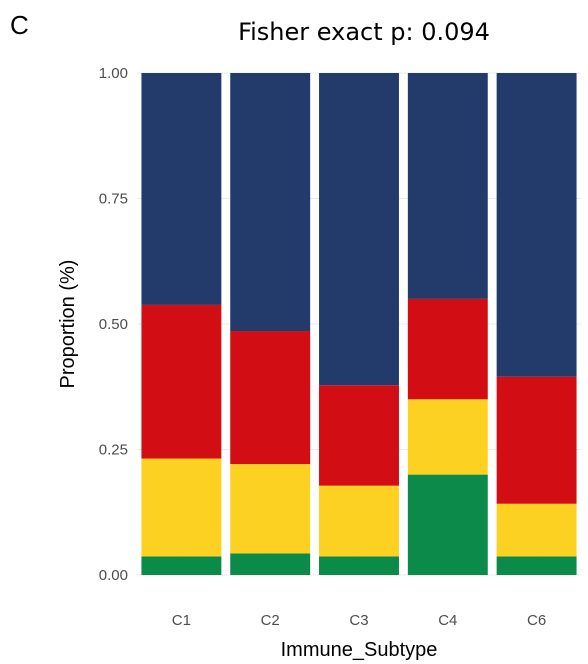 This screenshot has width=588, height=664. I want to click on x-tick-label: C1, so click(181, 620).